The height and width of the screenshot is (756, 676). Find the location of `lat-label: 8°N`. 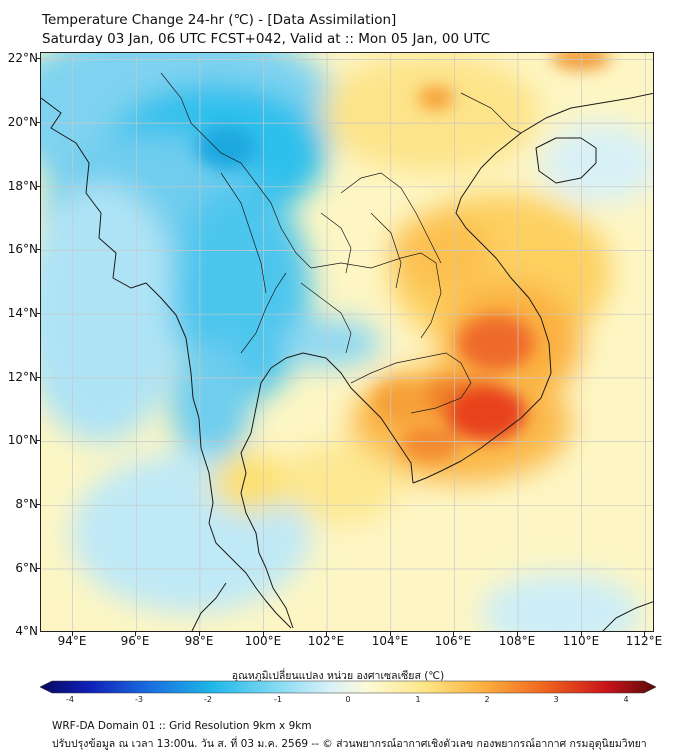

lat-label: 8°N is located at coordinates (26, 504).